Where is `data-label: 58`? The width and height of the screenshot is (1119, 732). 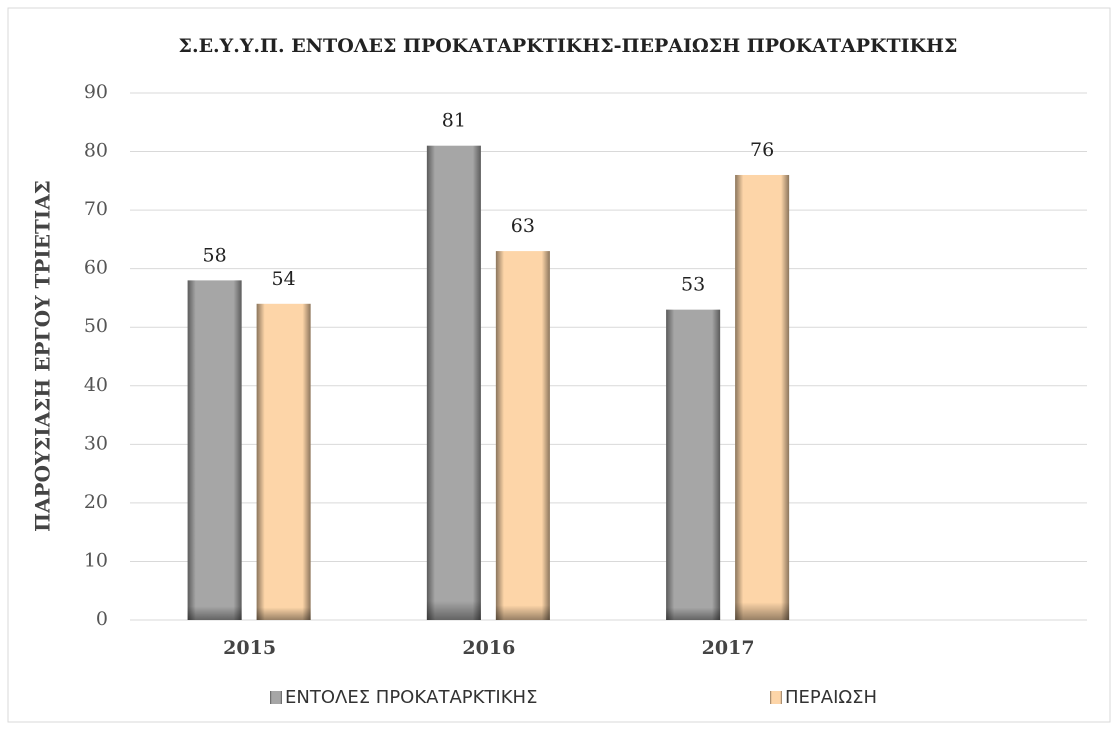
data-label: 58 is located at coordinates (215, 255).